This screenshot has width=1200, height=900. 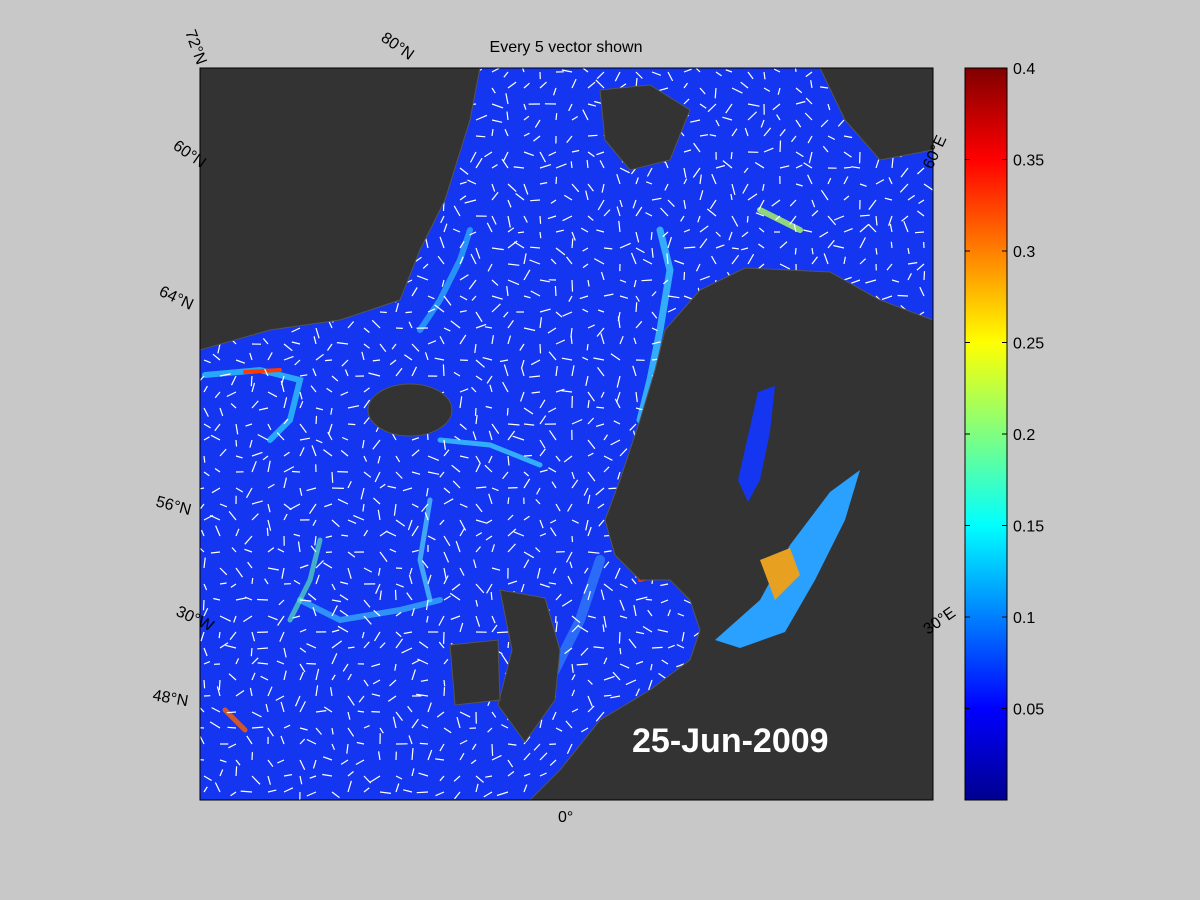 What do you see at coordinates (1028, 161) in the screenshot?
I see `tick-label: 0.35` at bounding box center [1028, 161].